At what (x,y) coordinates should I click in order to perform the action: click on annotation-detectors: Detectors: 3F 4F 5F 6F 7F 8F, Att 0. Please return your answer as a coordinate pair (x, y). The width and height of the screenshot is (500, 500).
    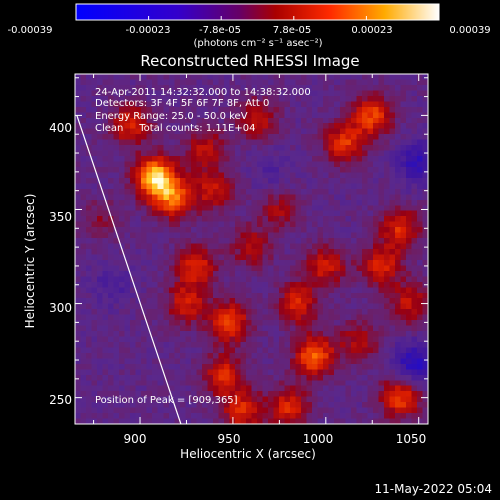
    Looking at the image, I should click on (182, 103).